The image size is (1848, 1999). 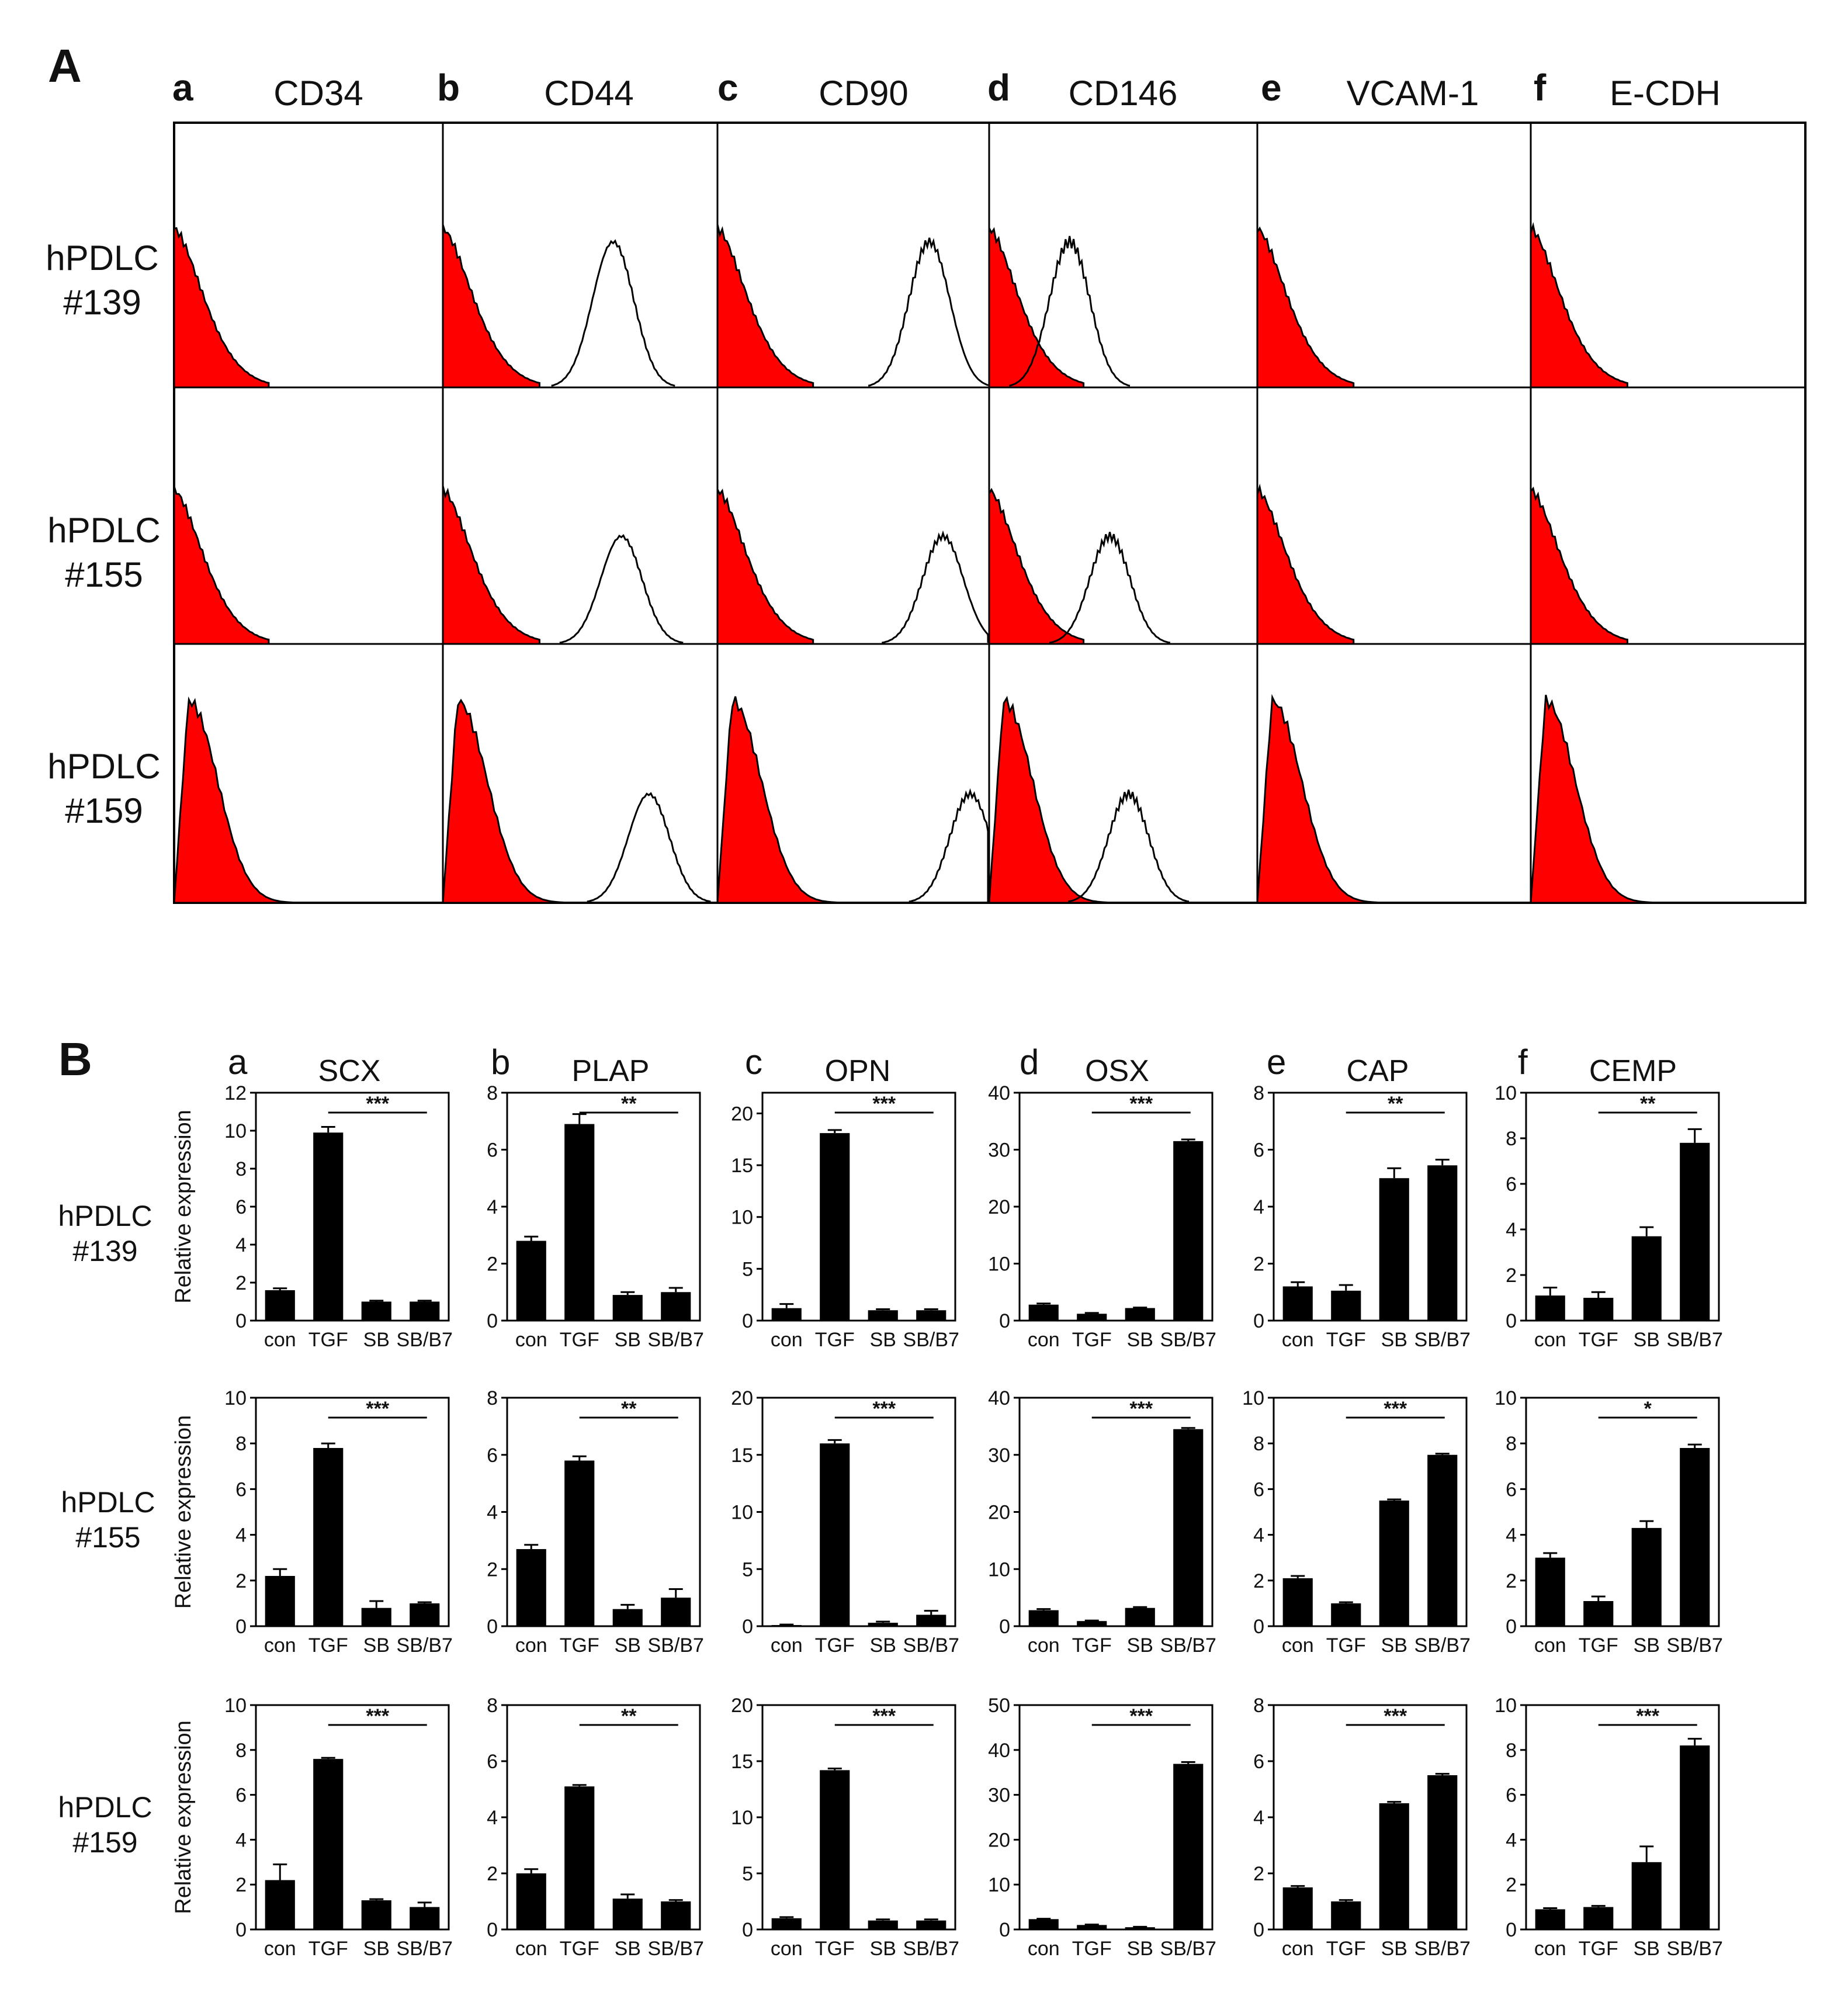 What do you see at coordinates (104, 574) in the screenshot?
I see `row-label-id: #155` at bounding box center [104, 574].